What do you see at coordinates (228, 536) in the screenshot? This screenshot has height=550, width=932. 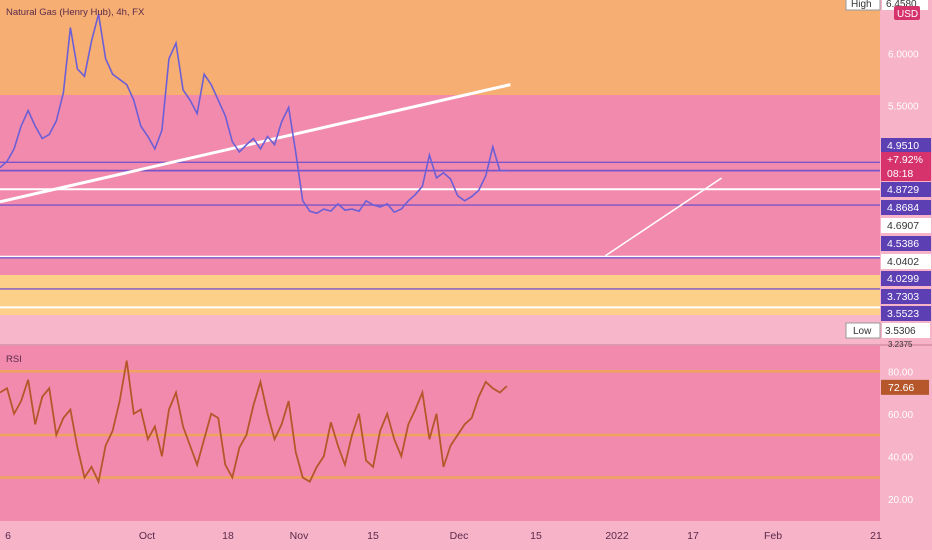 I see `time-tick-2: 18` at bounding box center [228, 536].